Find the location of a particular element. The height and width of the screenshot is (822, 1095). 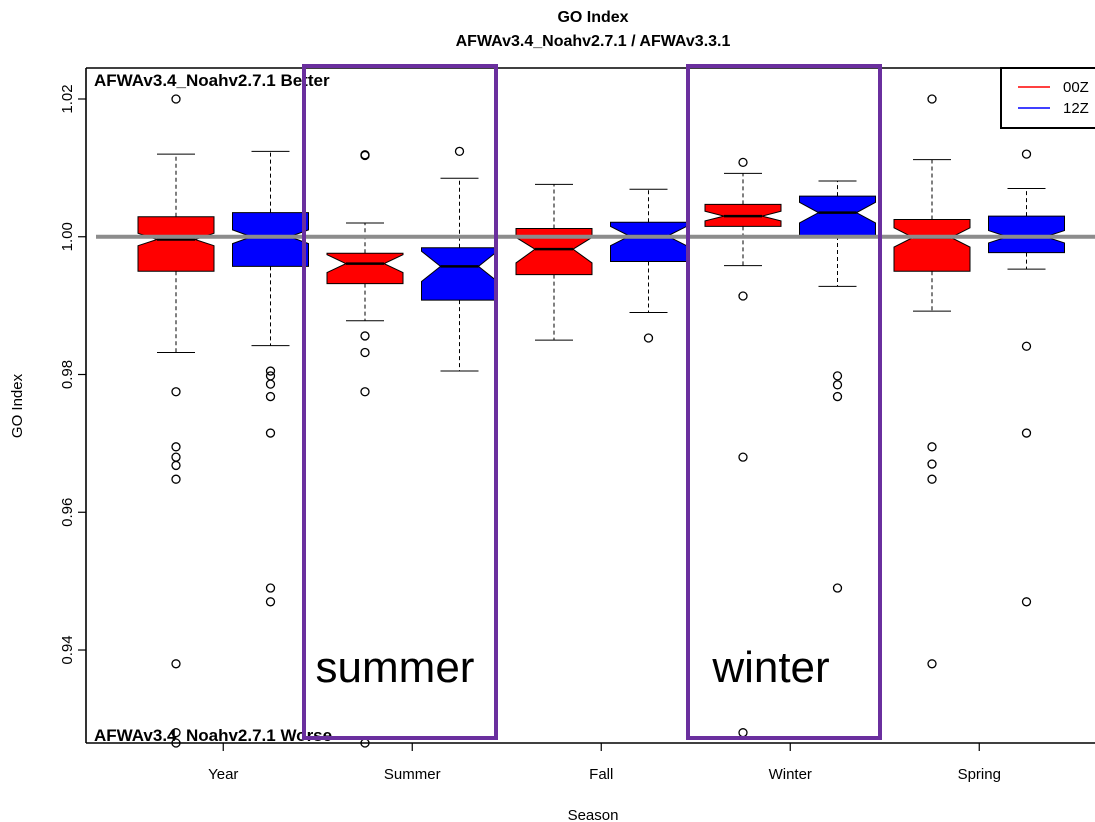

y-tick-label: 1.02 is located at coordinates (67, 98).